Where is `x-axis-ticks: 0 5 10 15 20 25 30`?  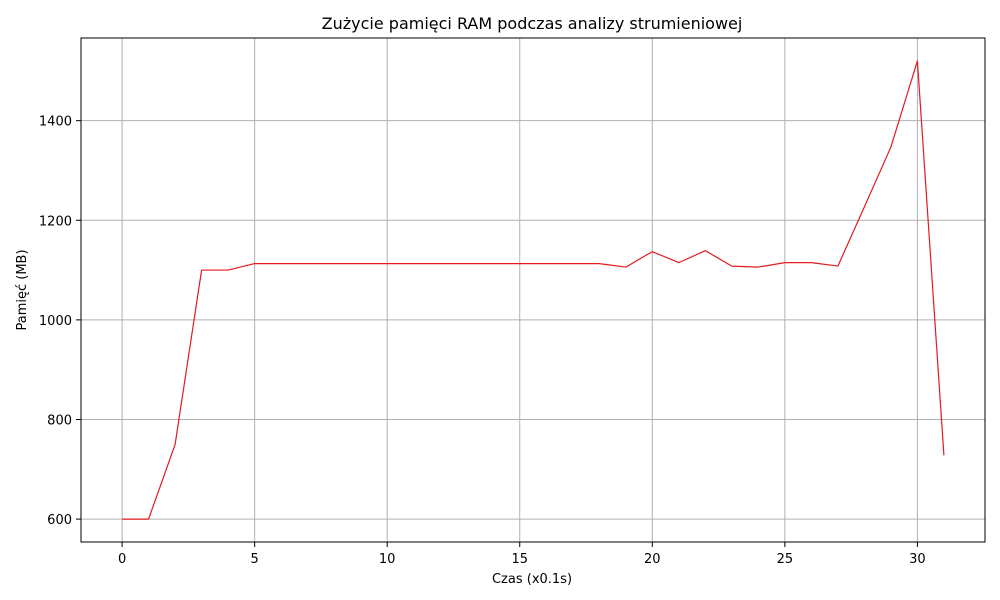
x-axis-ticks: 0 5 10 15 20 25 30 is located at coordinates (522, 554).